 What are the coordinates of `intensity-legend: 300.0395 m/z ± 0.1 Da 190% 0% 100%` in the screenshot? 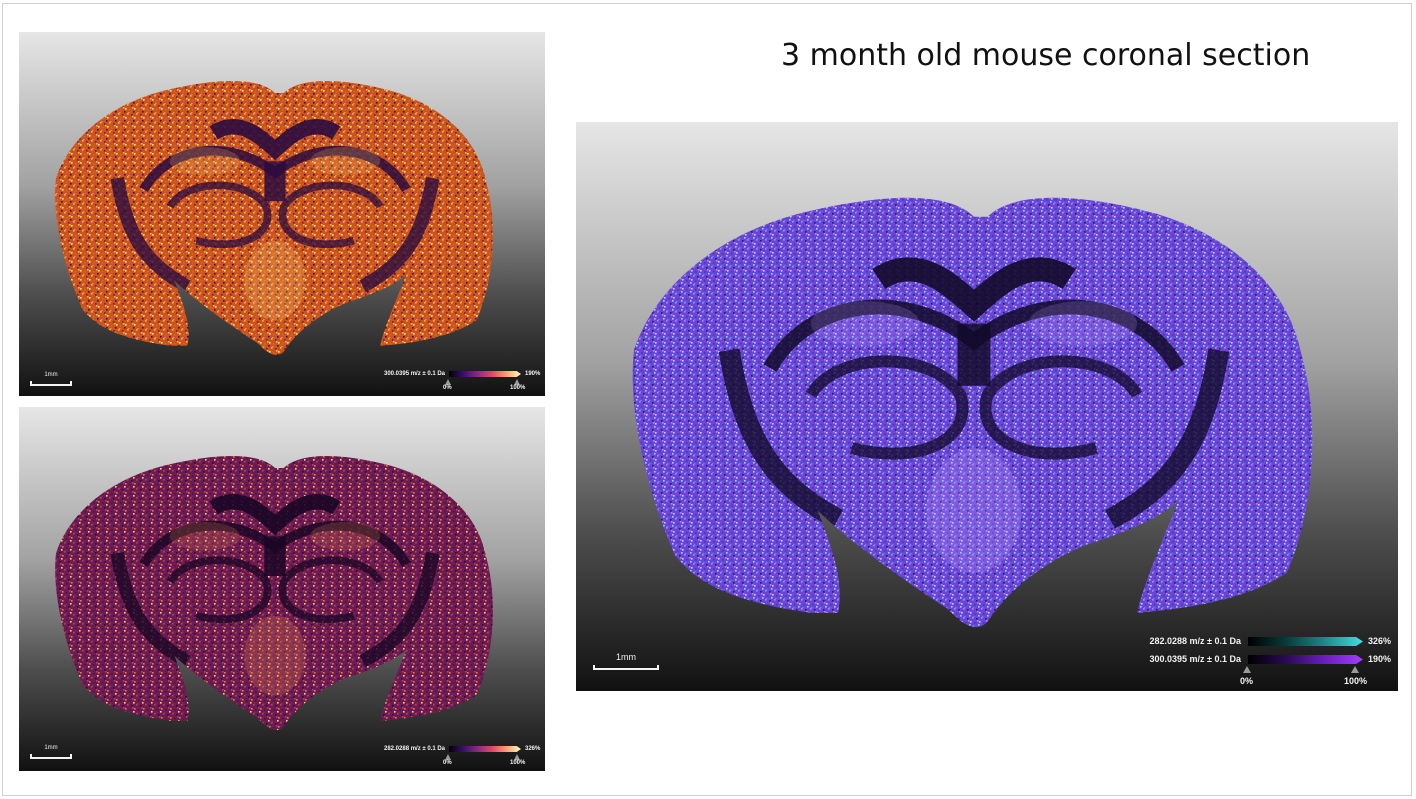 It's located at (447, 383).